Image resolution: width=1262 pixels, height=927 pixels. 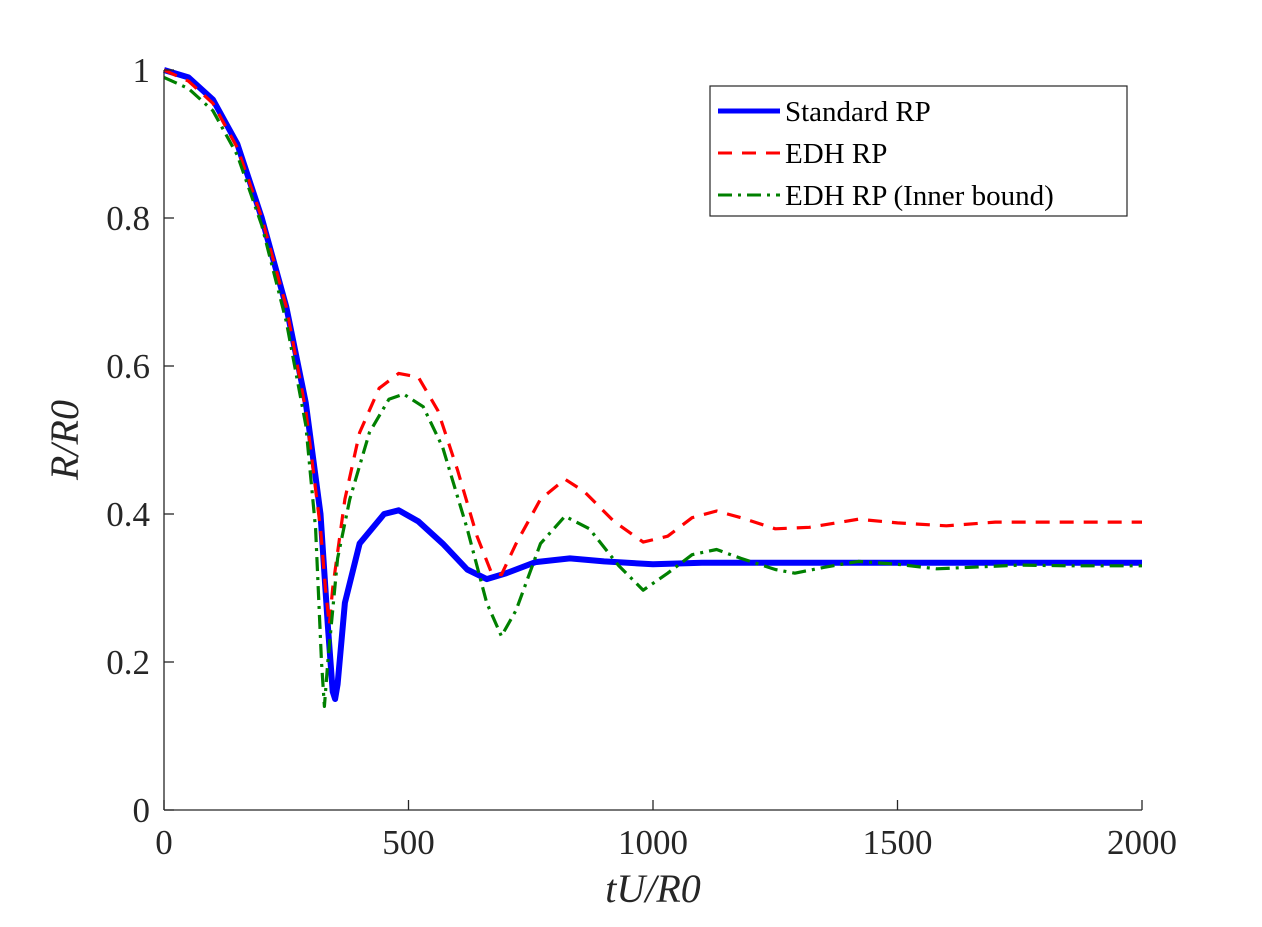 What do you see at coordinates (128, 366) in the screenshot?
I see `y-tick-label: 0.6` at bounding box center [128, 366].